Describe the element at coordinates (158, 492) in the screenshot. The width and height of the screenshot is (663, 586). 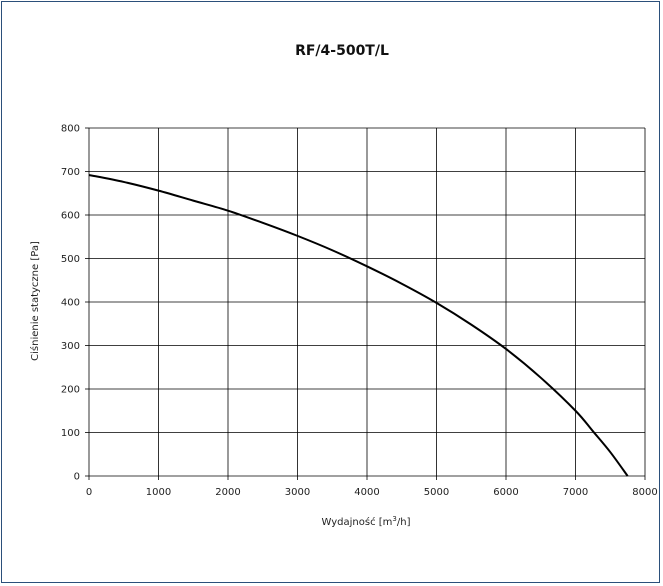
I see `x-tick-label: 1000` at that location.